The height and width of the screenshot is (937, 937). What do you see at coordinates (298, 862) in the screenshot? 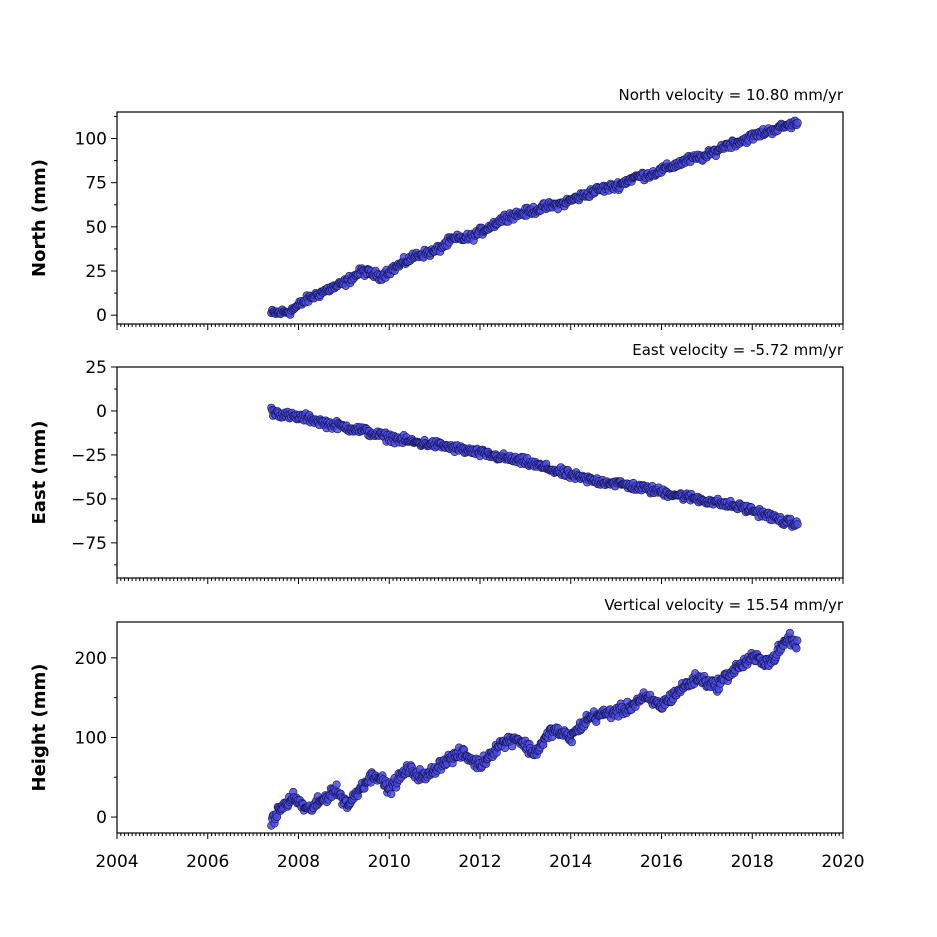
I see `x-tick-label: 2008` at bounding box center [298, 862].